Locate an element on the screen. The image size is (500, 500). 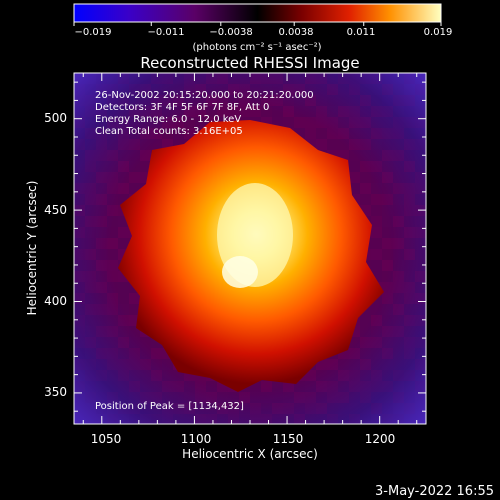
x-tick-label: 1100 is located at coordinates (196, 439).